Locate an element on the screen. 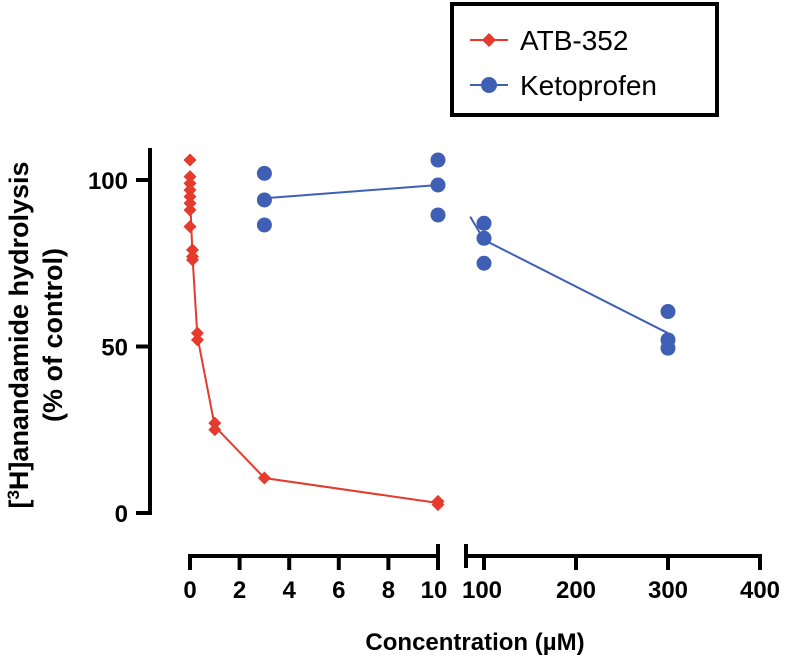  svg-text: [3H]anandamide hydrolysis is located at coordinates (19, 334).